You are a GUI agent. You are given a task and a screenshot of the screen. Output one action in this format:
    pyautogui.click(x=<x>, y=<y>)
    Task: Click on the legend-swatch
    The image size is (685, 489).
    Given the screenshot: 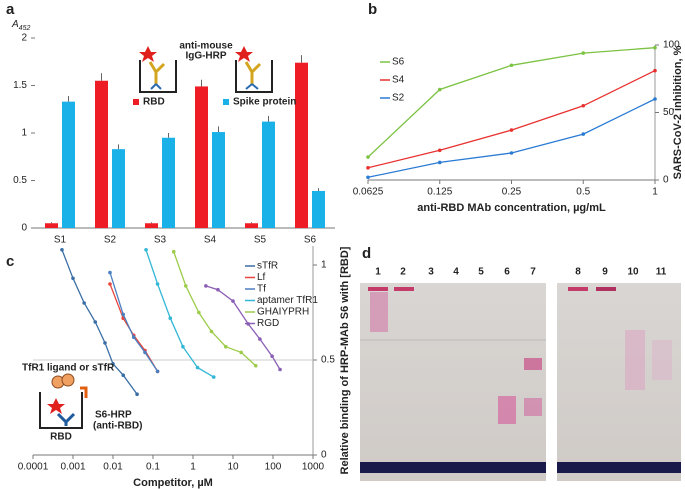 What is the action you would take?
    pyautogui.click(x=136, y=102)
    